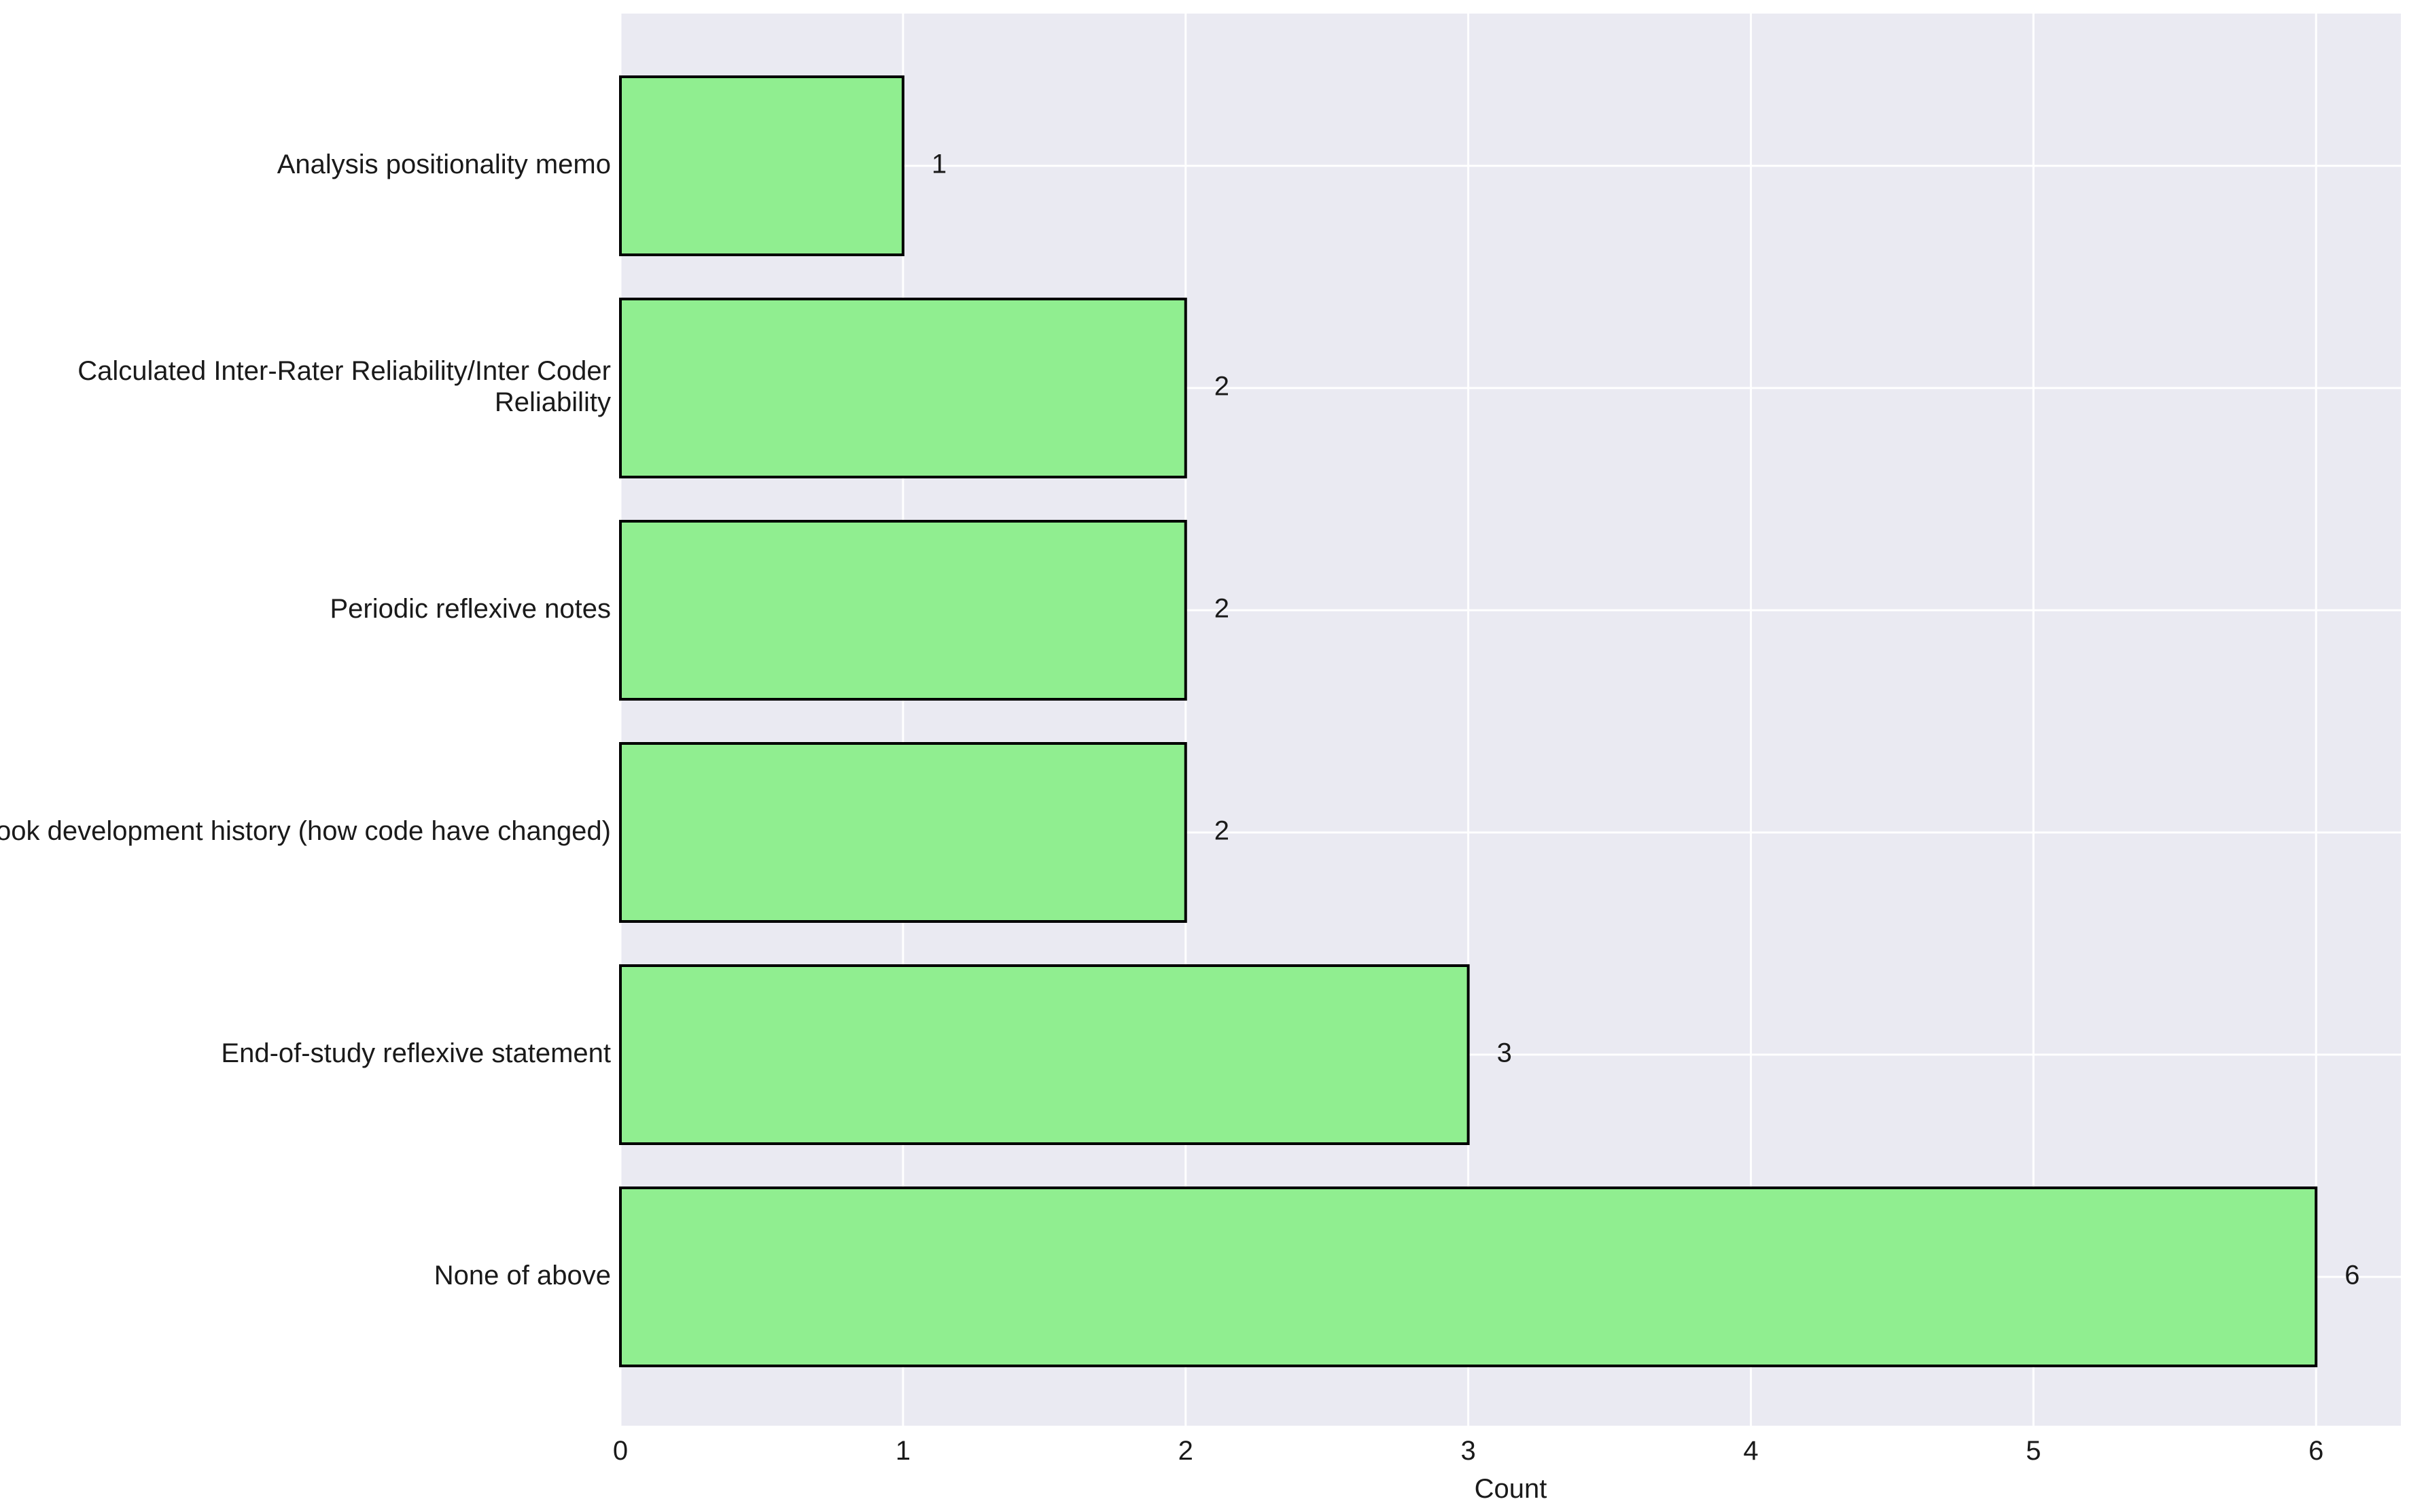  I want to click on y-tick-label: End-of-study reflexive statement, so click(416, 1053).